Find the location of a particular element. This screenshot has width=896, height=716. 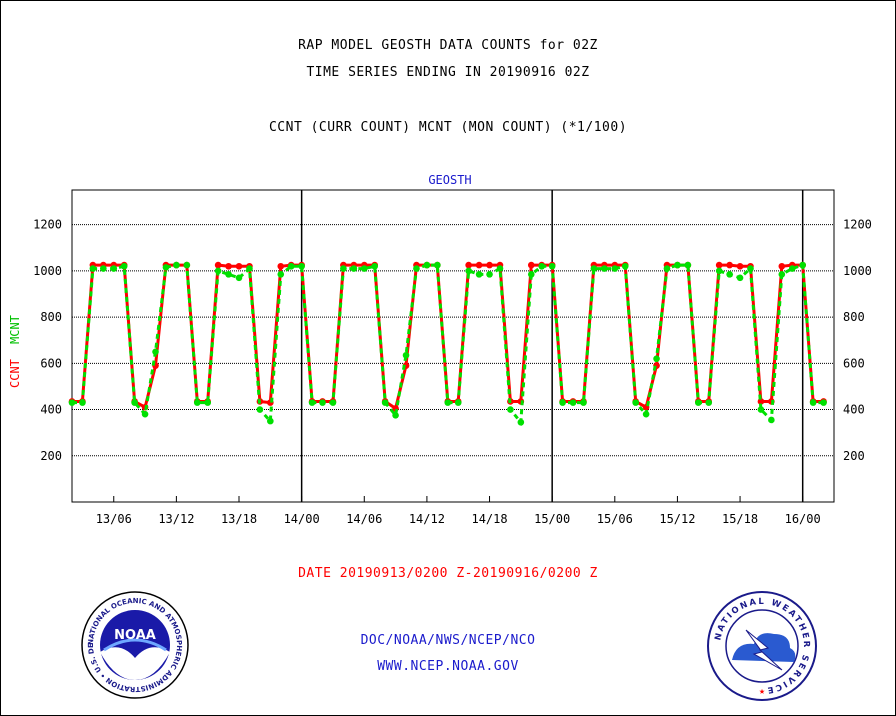

x-tick-label: 13/12 is located at coordinates (176, 519).